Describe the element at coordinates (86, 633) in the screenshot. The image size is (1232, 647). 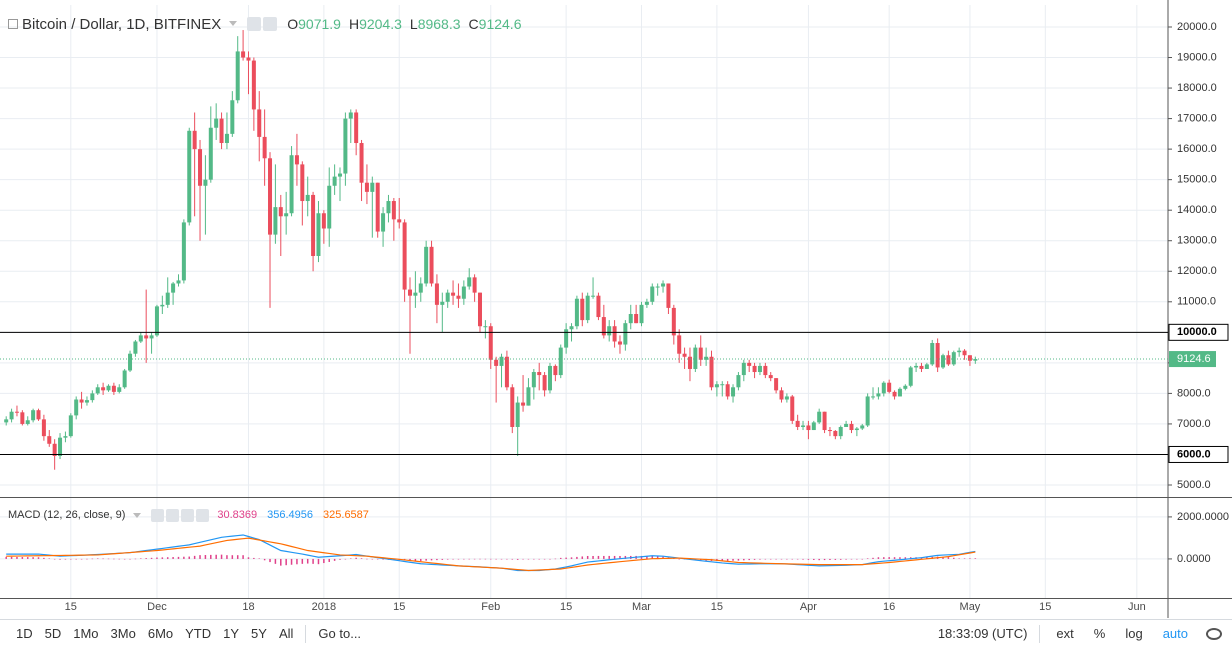
I see `range-button: 1Mo` at that location.